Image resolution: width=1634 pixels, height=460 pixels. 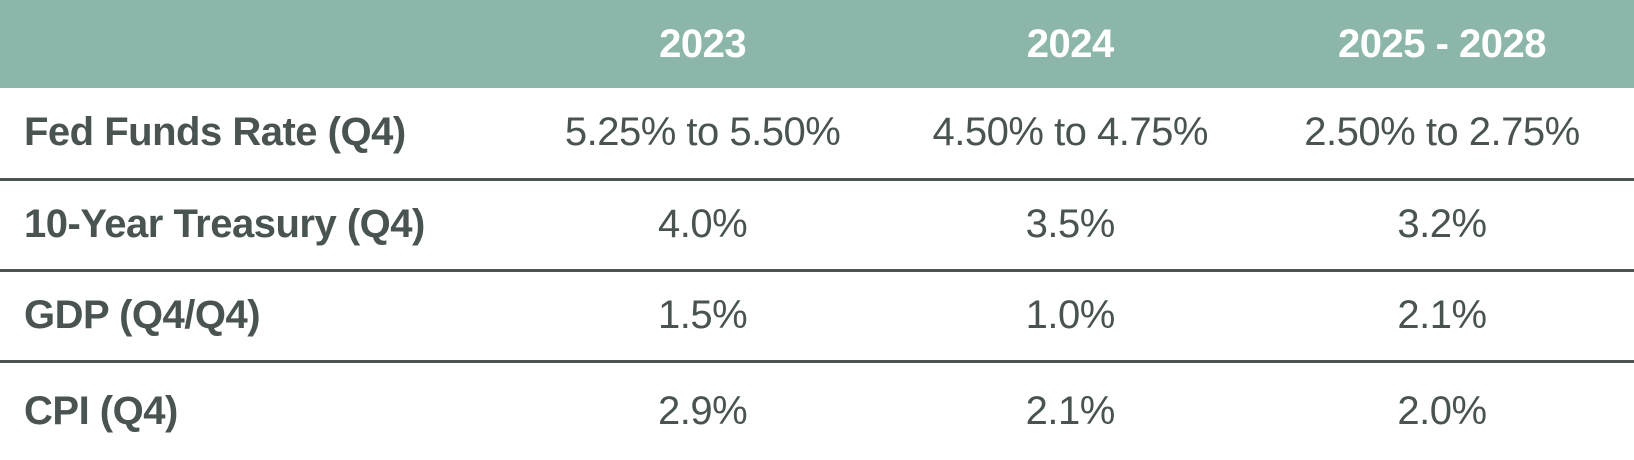 What do you see at coordinates (257, 134) in the screenshot?
I see `row-label-fed-funds-rate: Fed Funds Rate (Q4)` at bounding box center [257, 134].